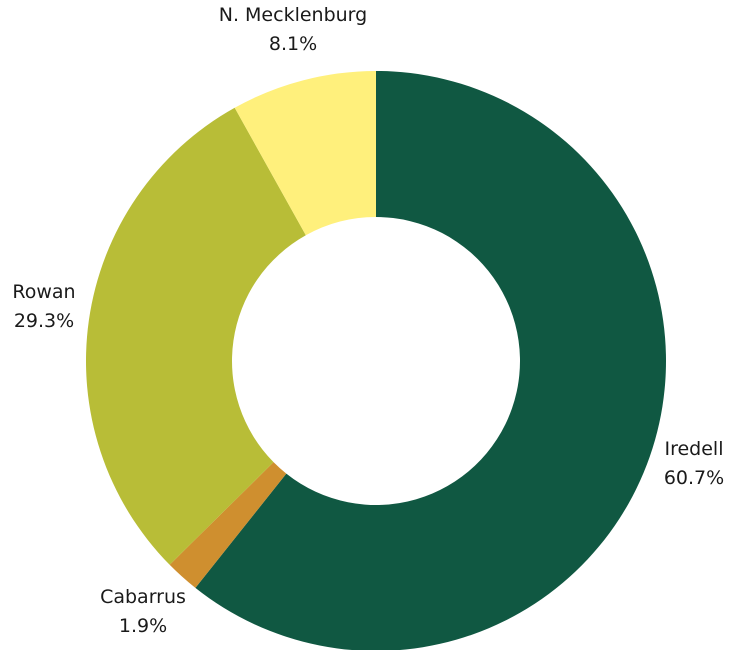 The height and width of the screenshot is (650, 733). Describe the element at coordinates (293, 15) in the screenshot. I see `slice-label-n-mecklenburg: N. Mecklenburg` at that location.